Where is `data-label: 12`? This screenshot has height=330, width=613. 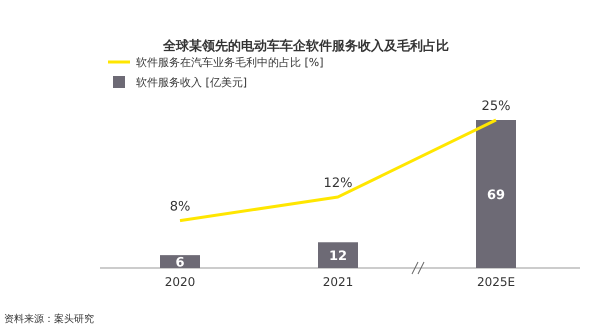
data-label: 12 is located at coordinates (338, 256).